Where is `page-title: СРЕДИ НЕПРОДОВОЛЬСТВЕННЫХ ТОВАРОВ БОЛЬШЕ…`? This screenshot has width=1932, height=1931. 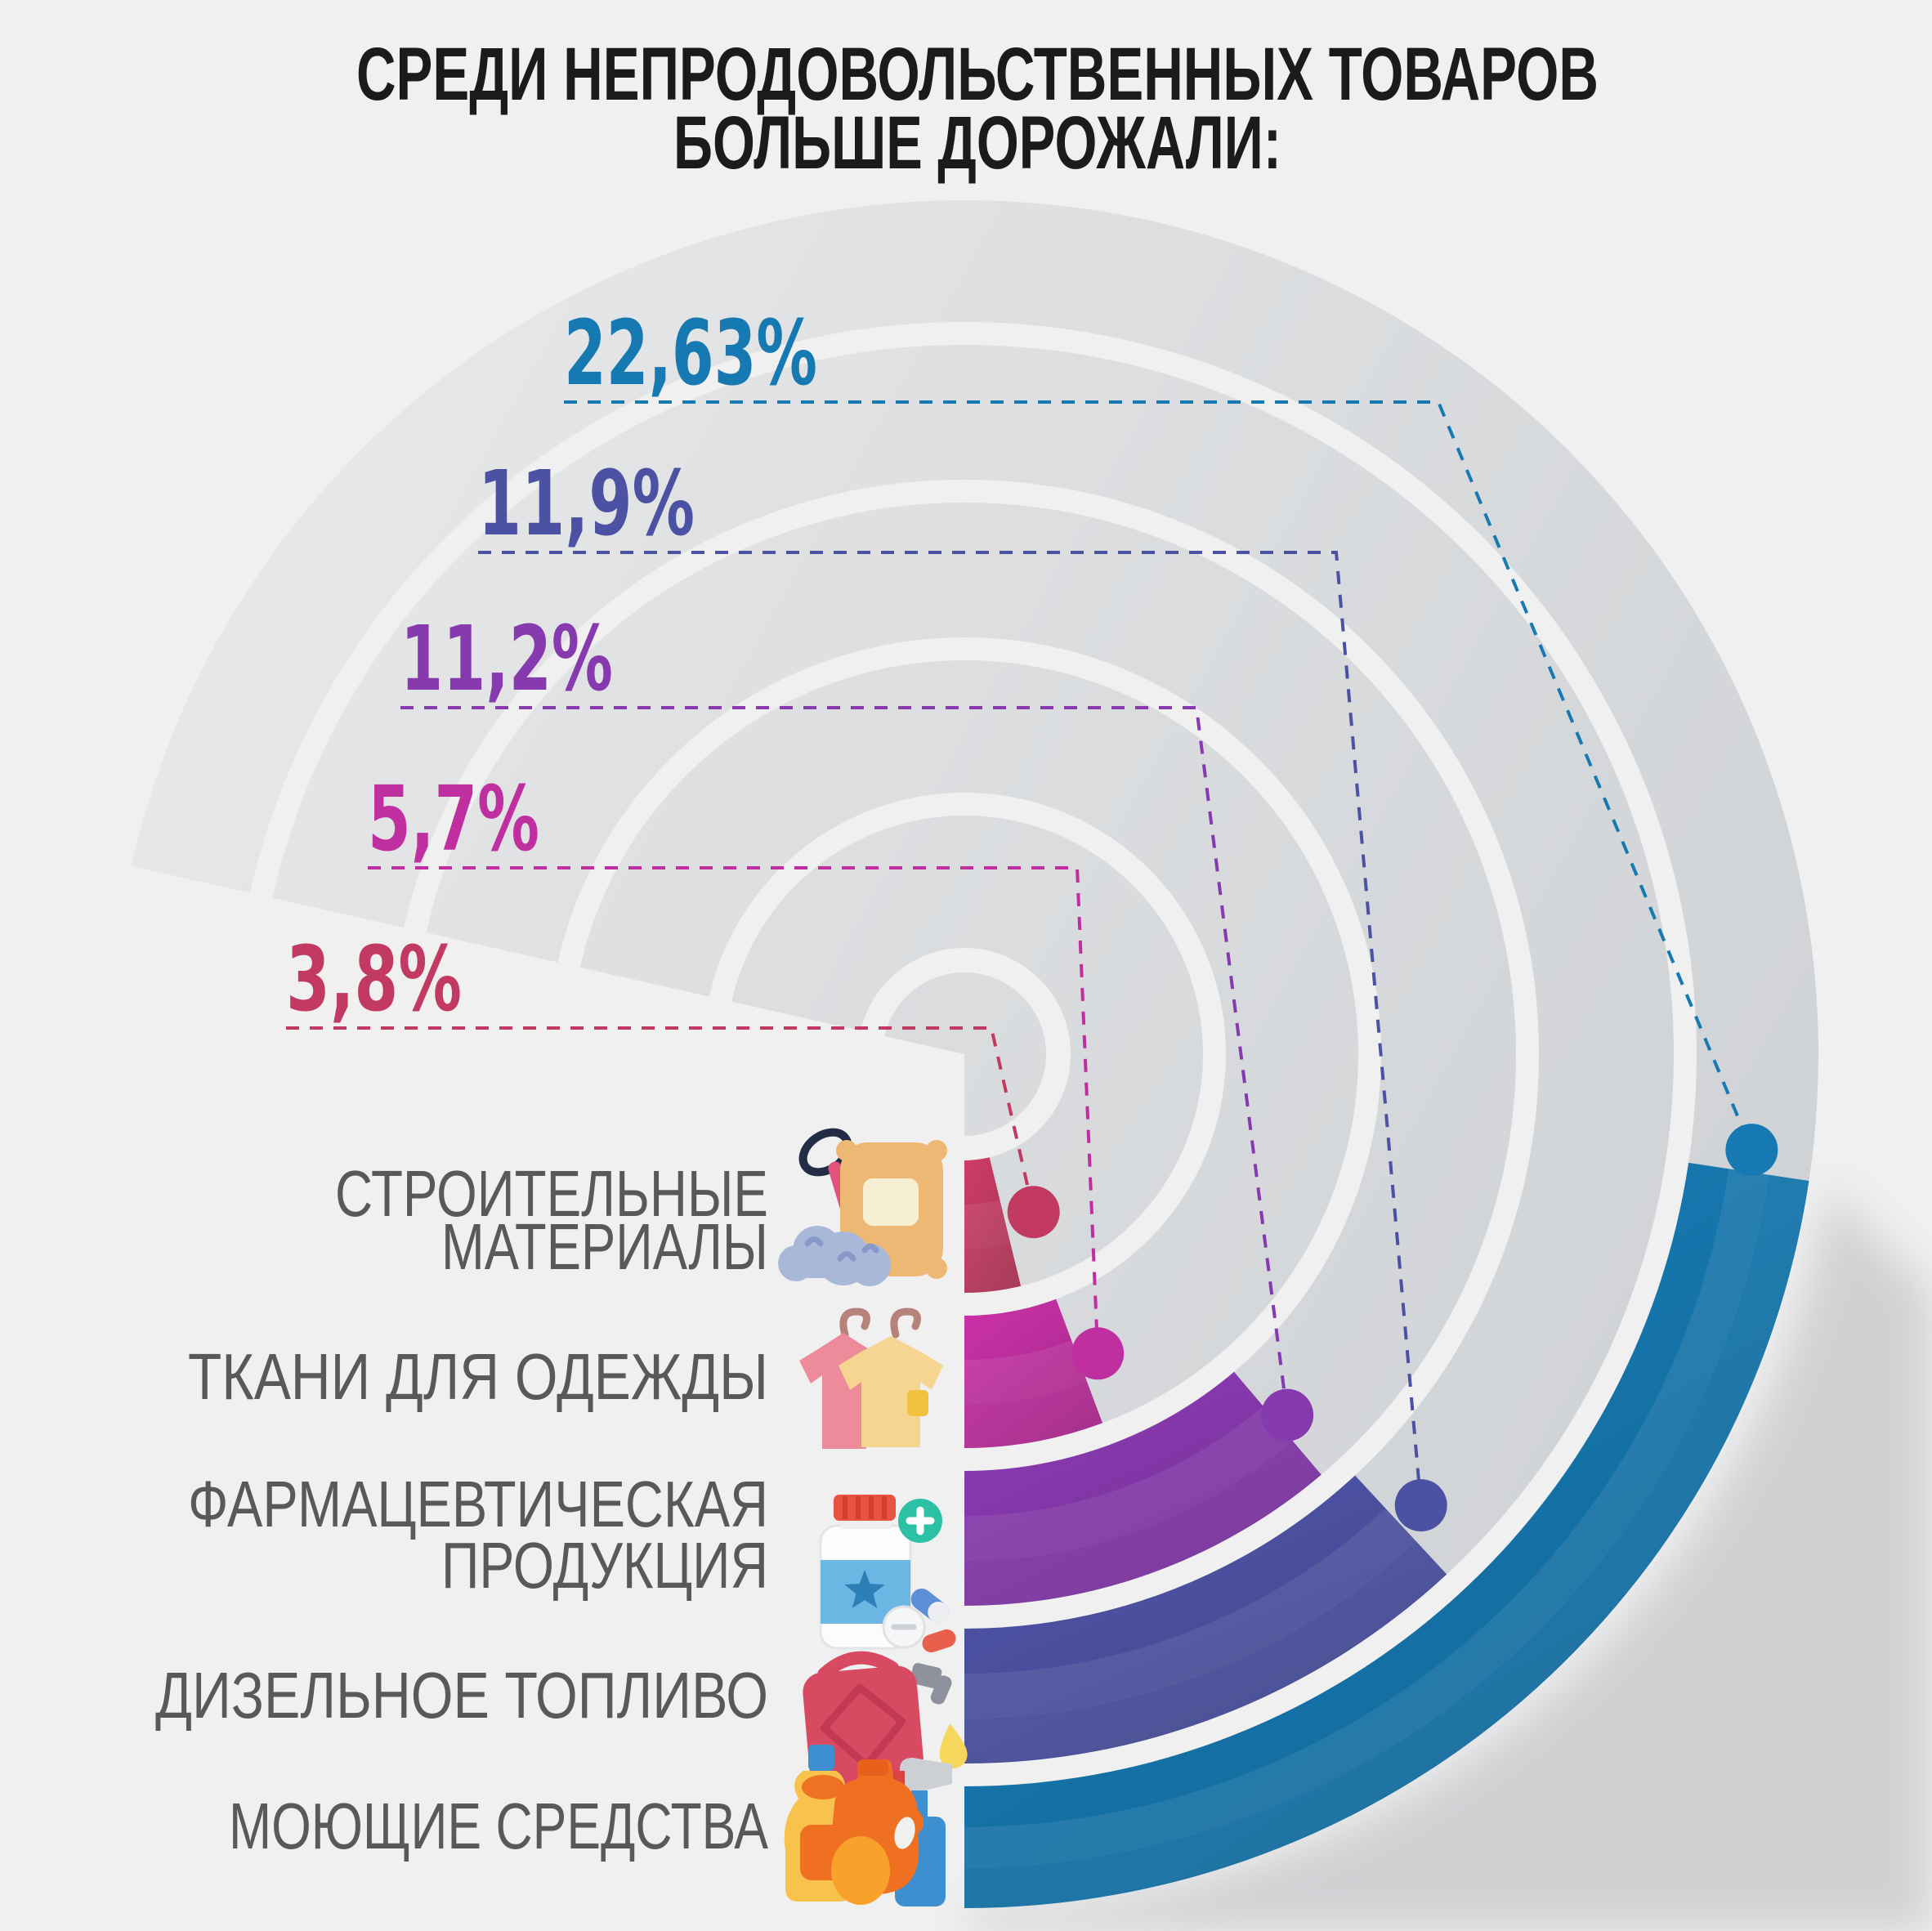
page-title: СРЕДИ НЕПРОДОВОЛЬСТВЕННЫХ ТОВАРОВ БОЛЬШЕ… is located at coordinates (977, 109).